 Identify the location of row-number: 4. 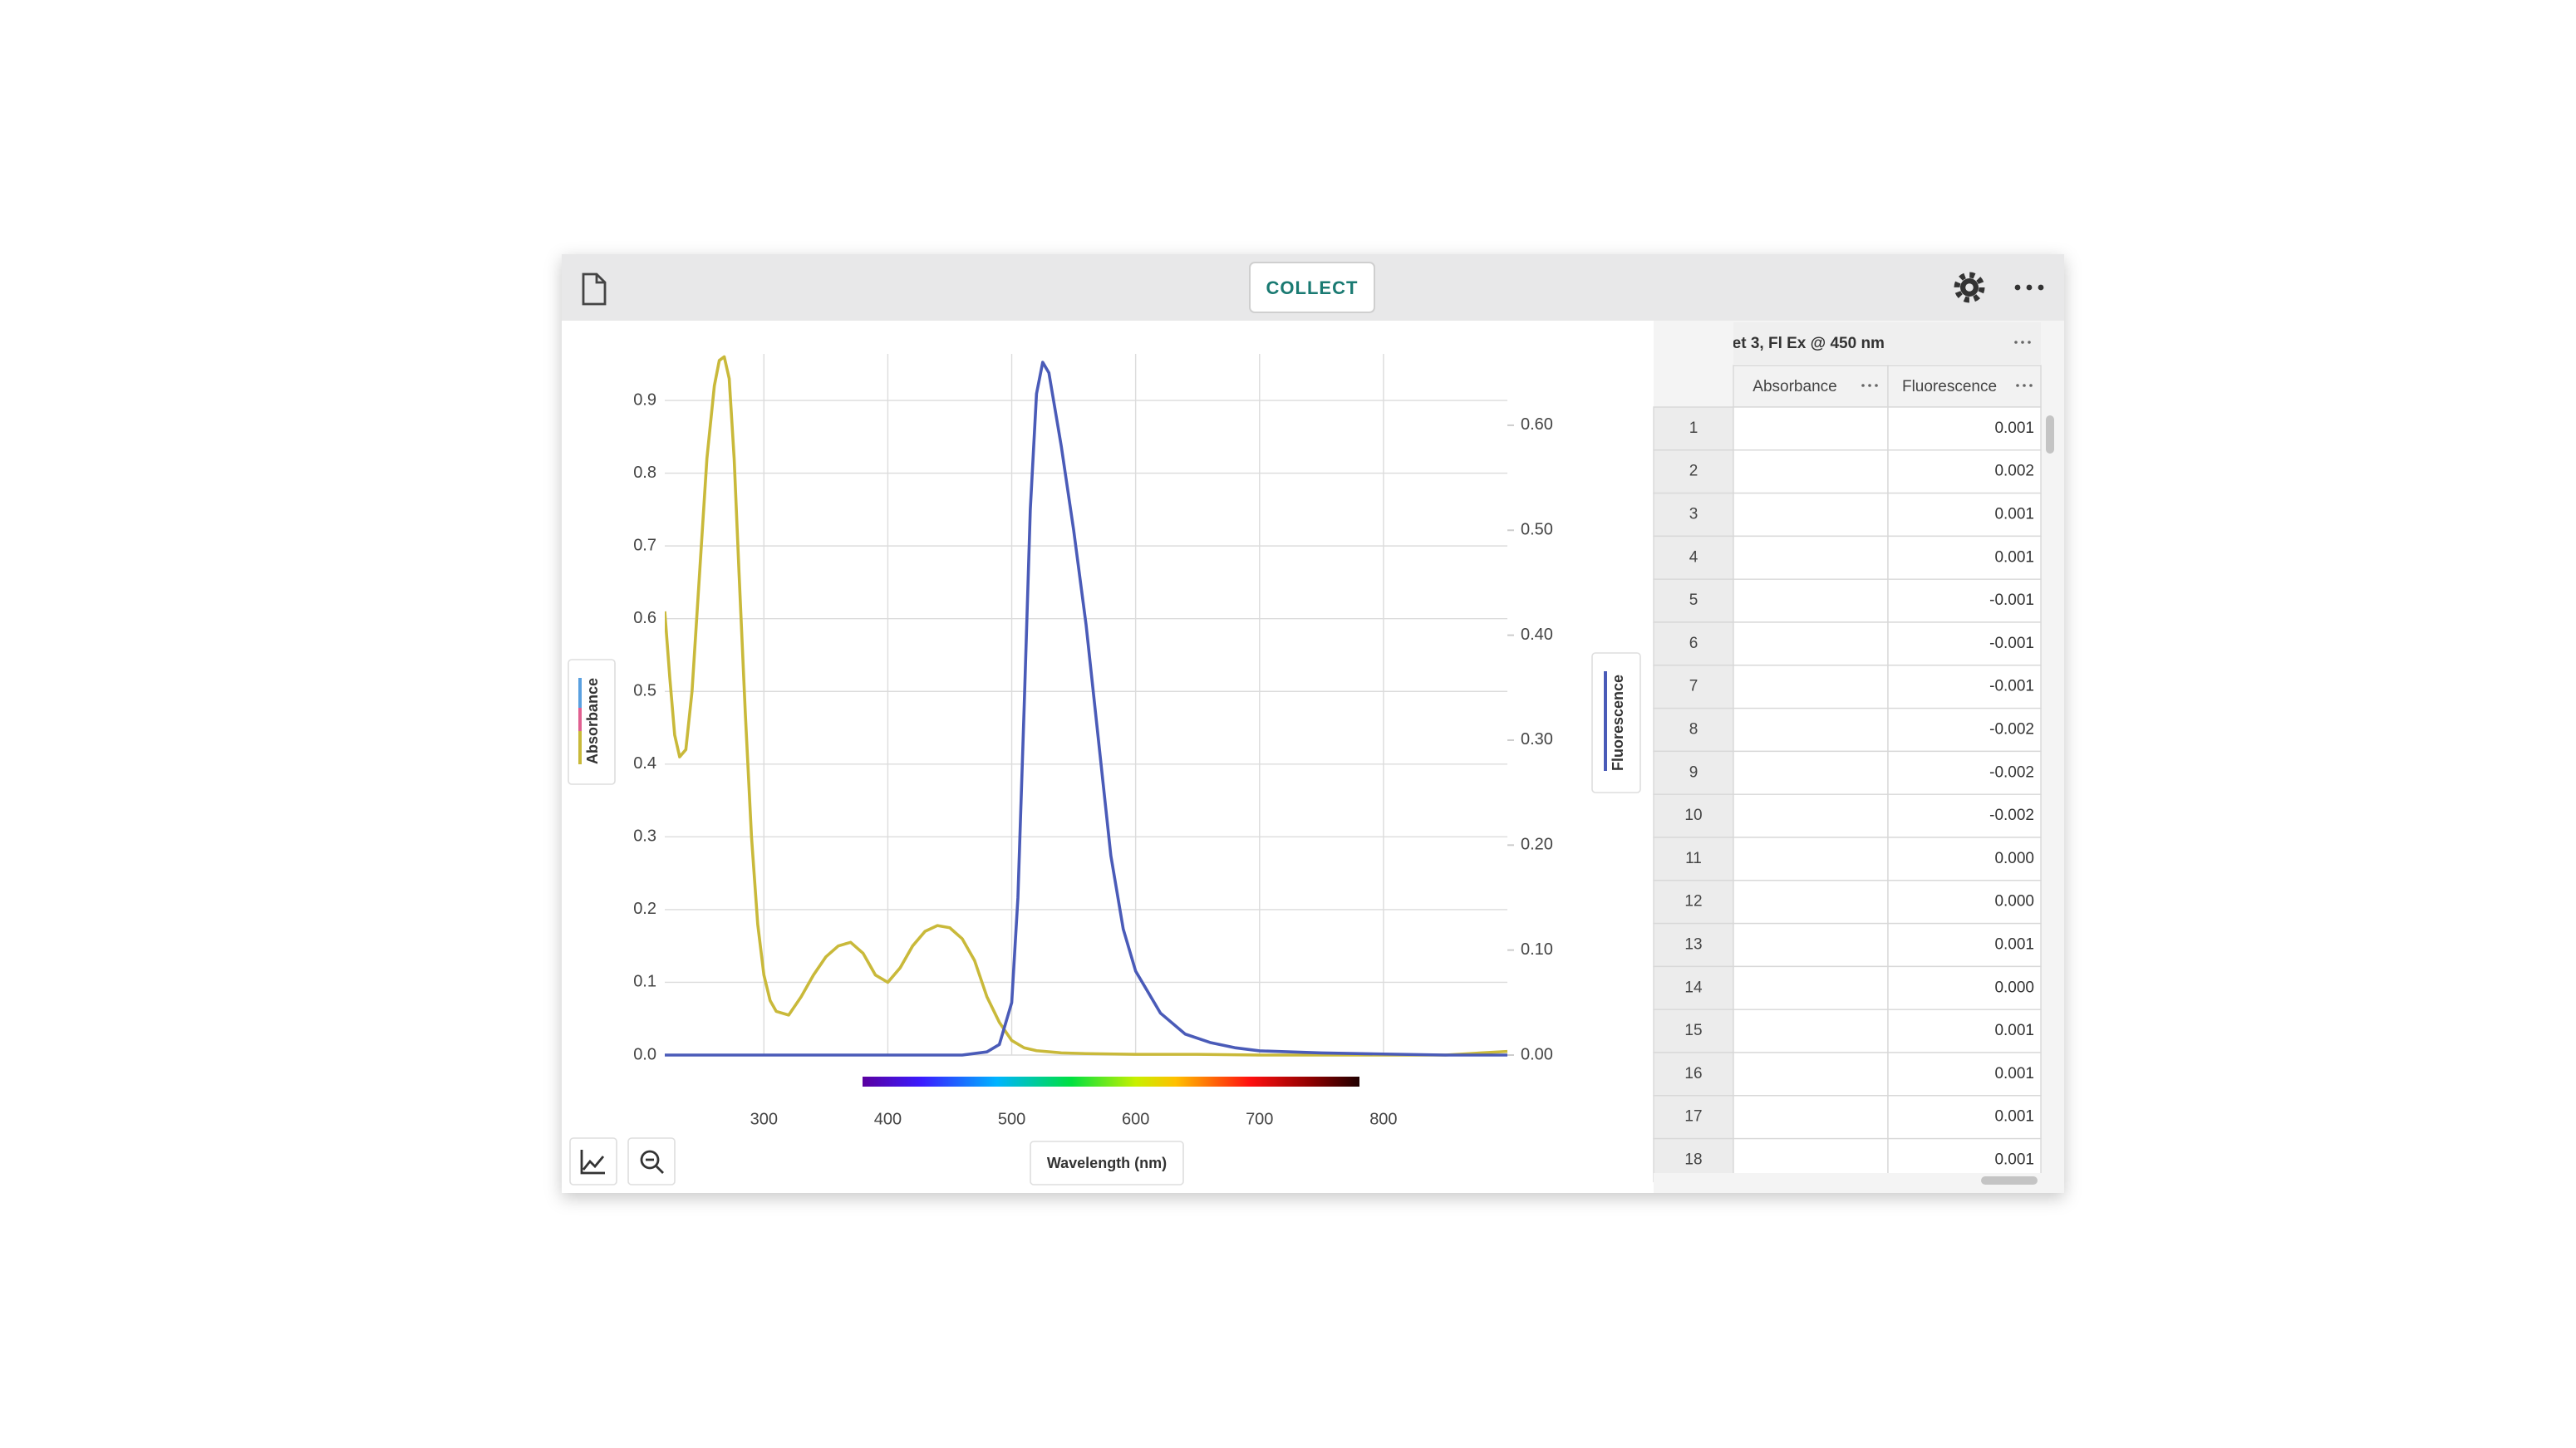
(1693, 557).